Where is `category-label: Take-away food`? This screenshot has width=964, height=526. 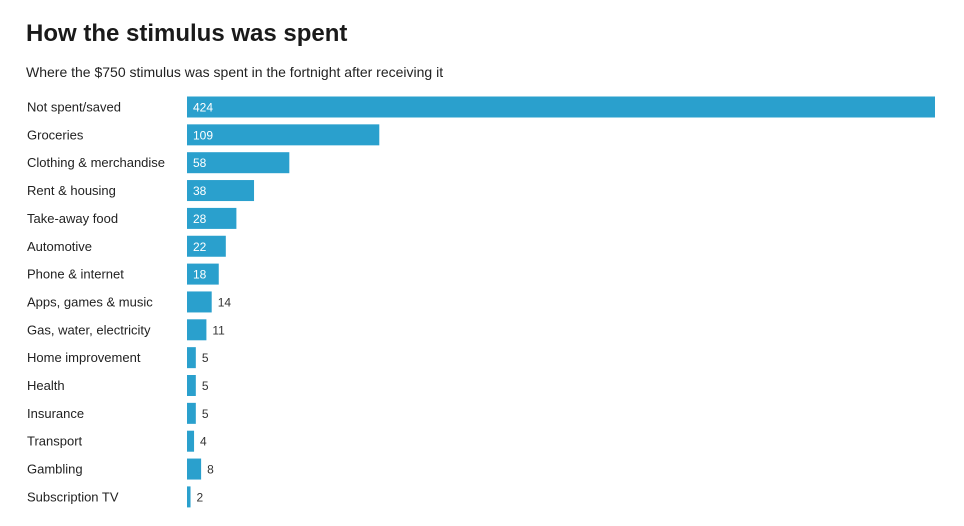
category-label: Take-away food is located at coordinates (72, 218).